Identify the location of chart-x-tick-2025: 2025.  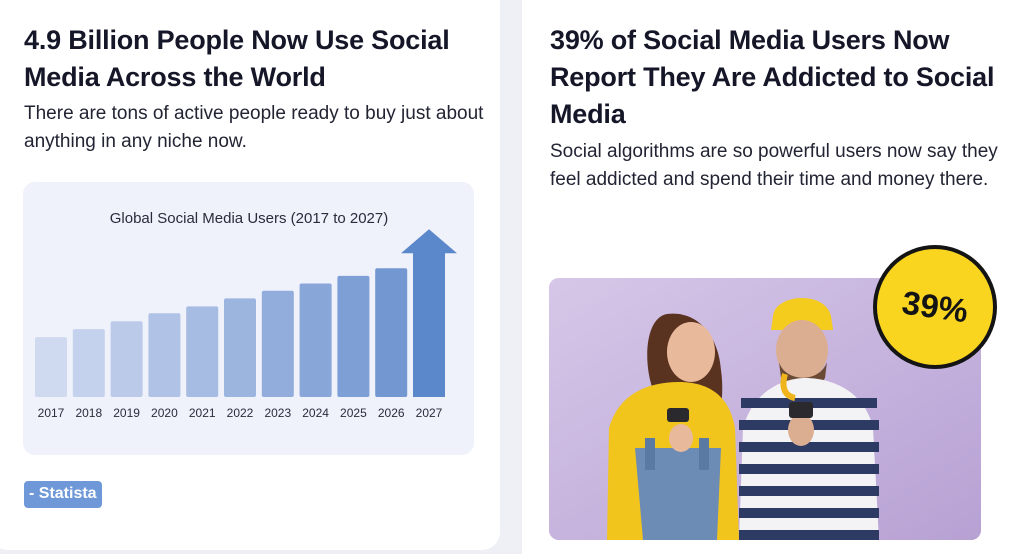
(353, 413).